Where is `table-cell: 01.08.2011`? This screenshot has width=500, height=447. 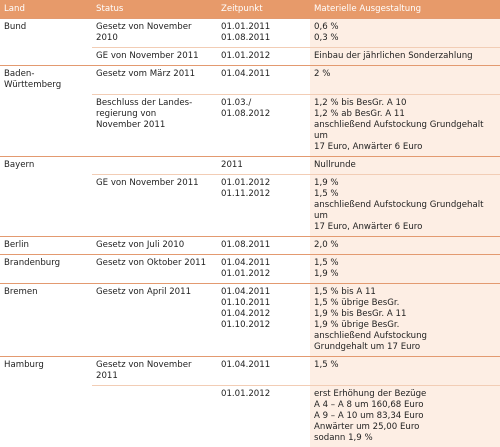
table-cell: 01.08.2011 is located at coordinates (263, 246).